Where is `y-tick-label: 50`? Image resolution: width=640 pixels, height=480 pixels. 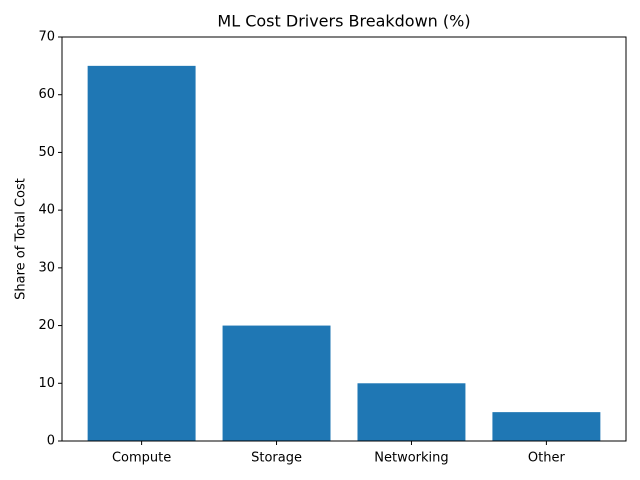 y-tick-label: 50 is located at coordinates (46, 152).